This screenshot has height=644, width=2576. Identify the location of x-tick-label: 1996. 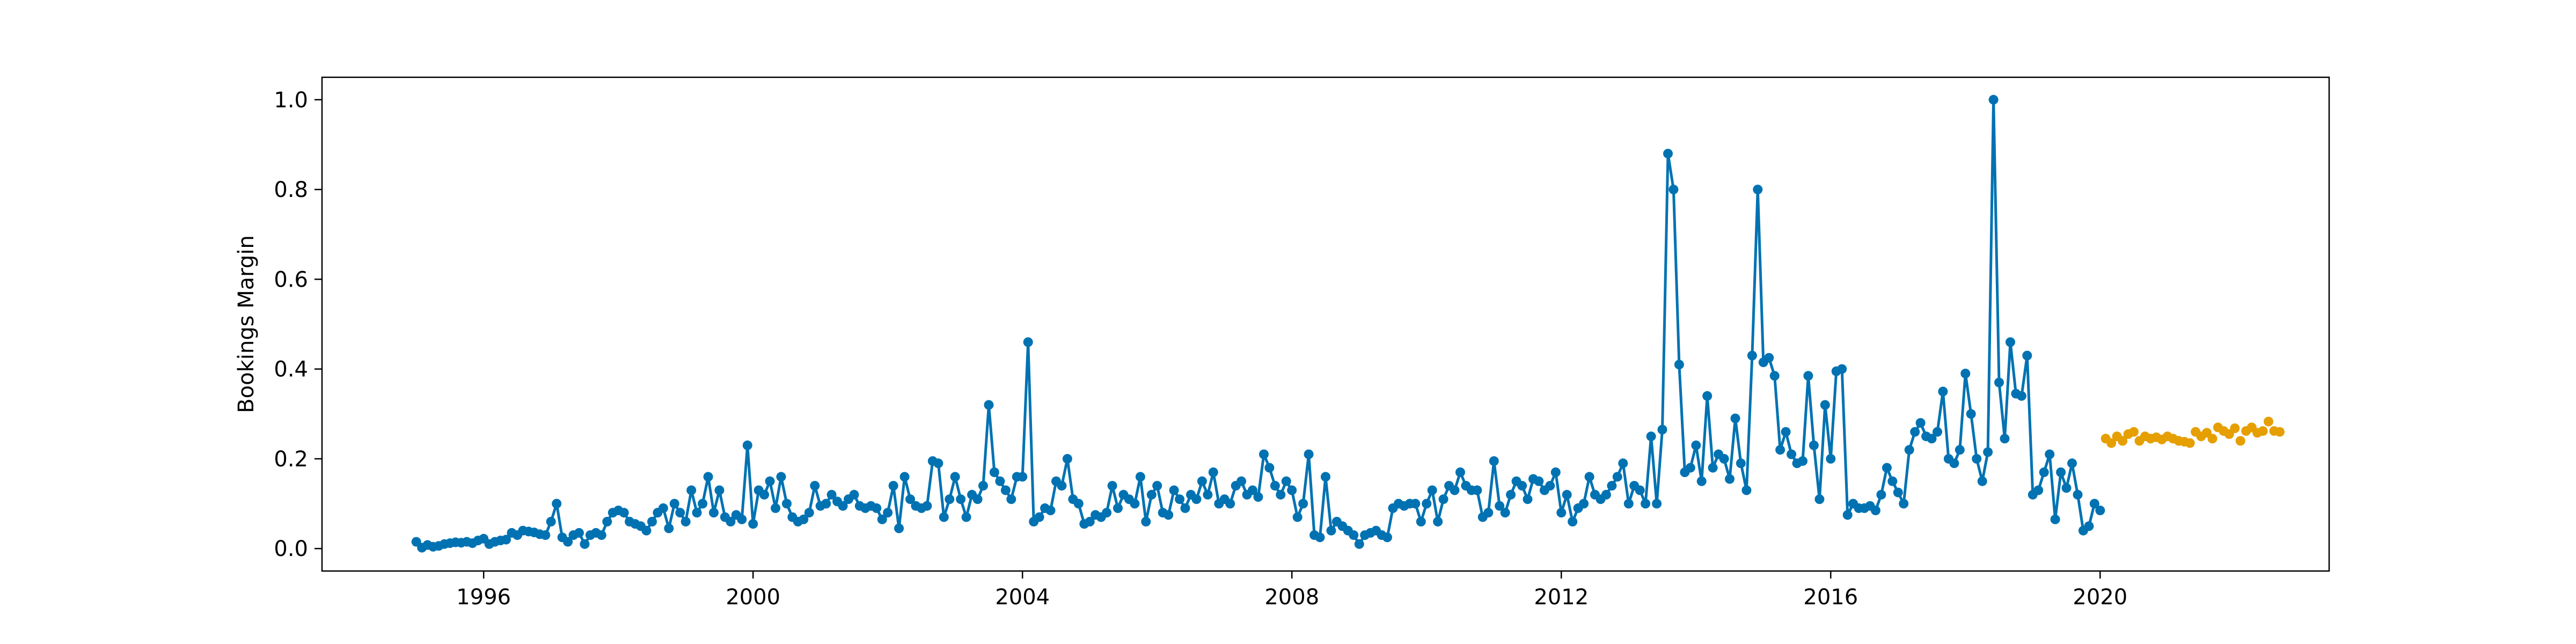
(483, 597).